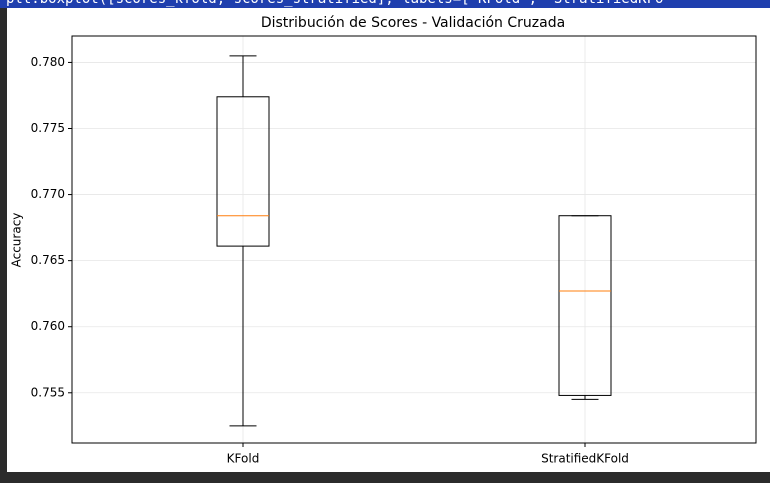 This screenshot has height=483, width=770. I want to click on y-tick-label: 0.755, so click(48, 392).